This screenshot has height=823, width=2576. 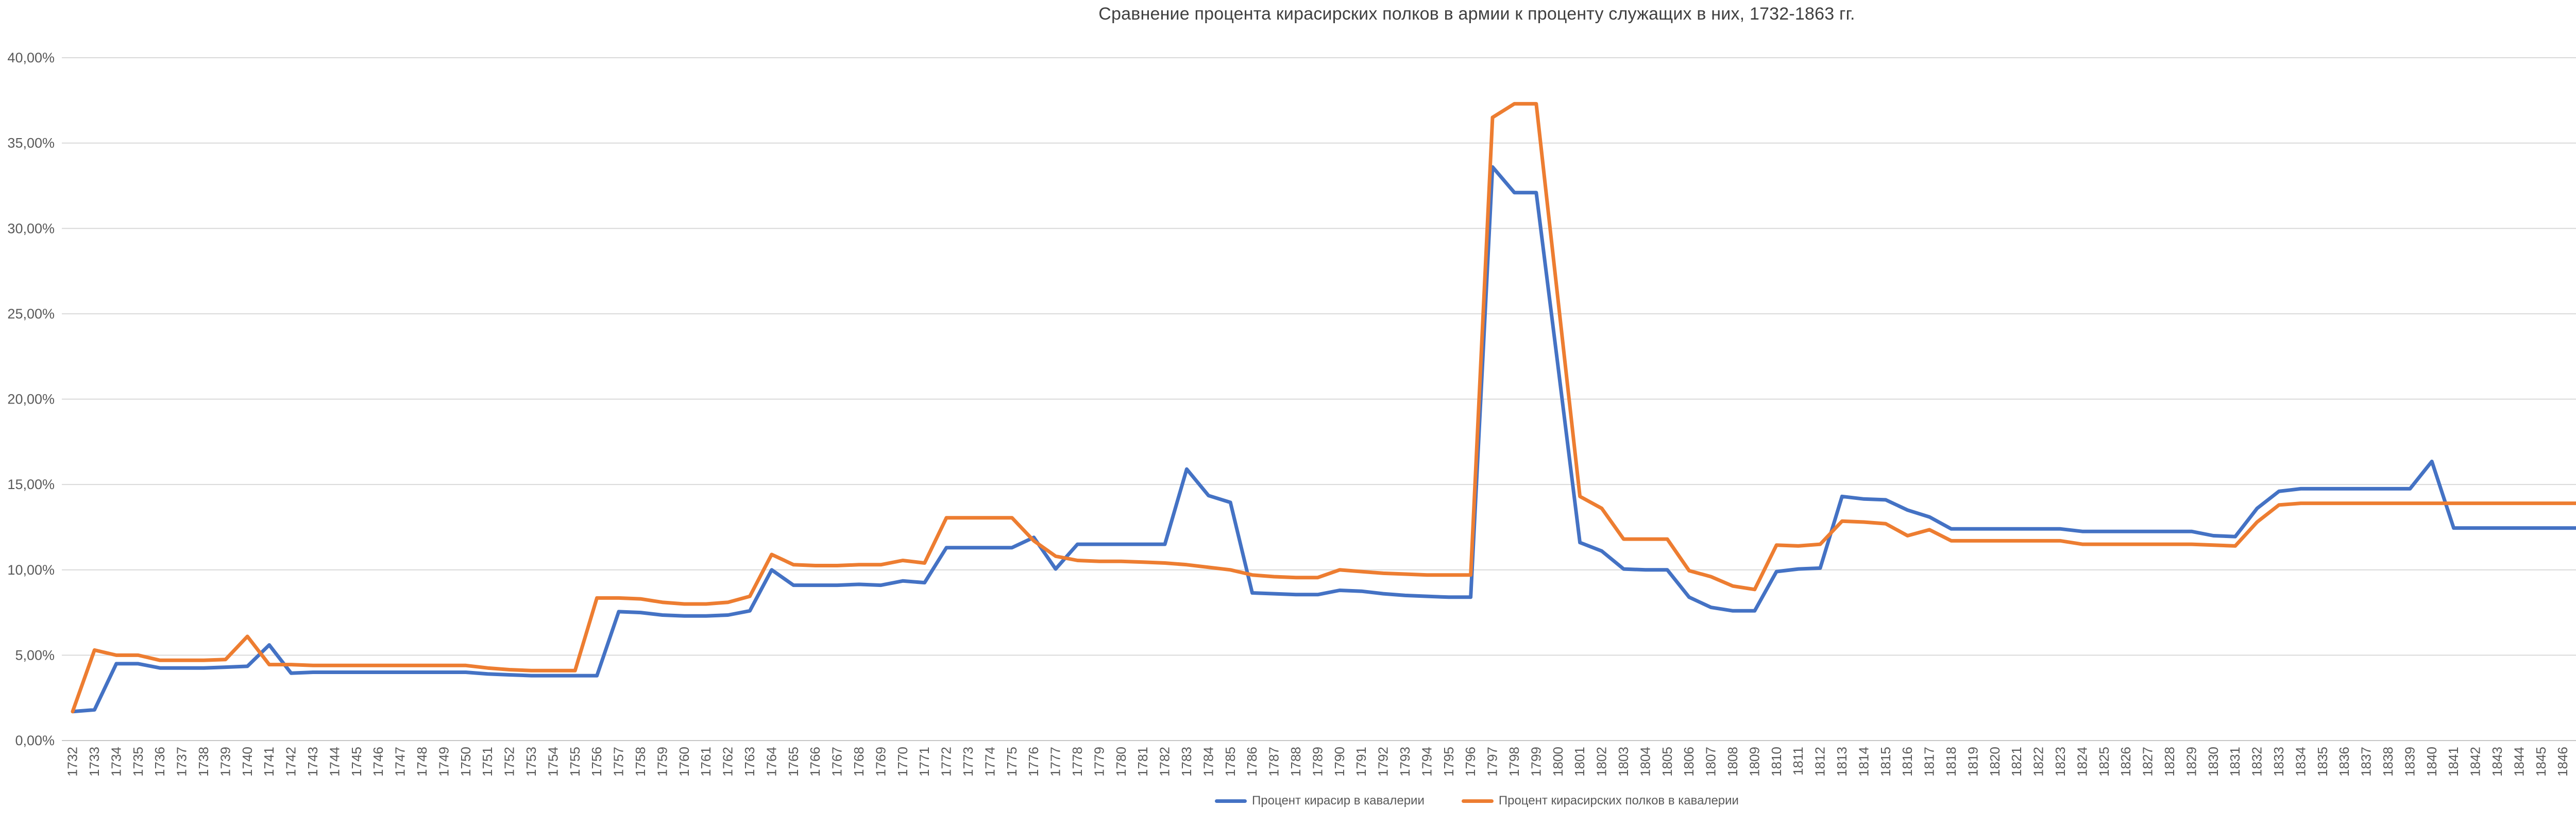 I want to click on legend-label: Процент кирасир в кавалерии, so click(x=1338, y=801).